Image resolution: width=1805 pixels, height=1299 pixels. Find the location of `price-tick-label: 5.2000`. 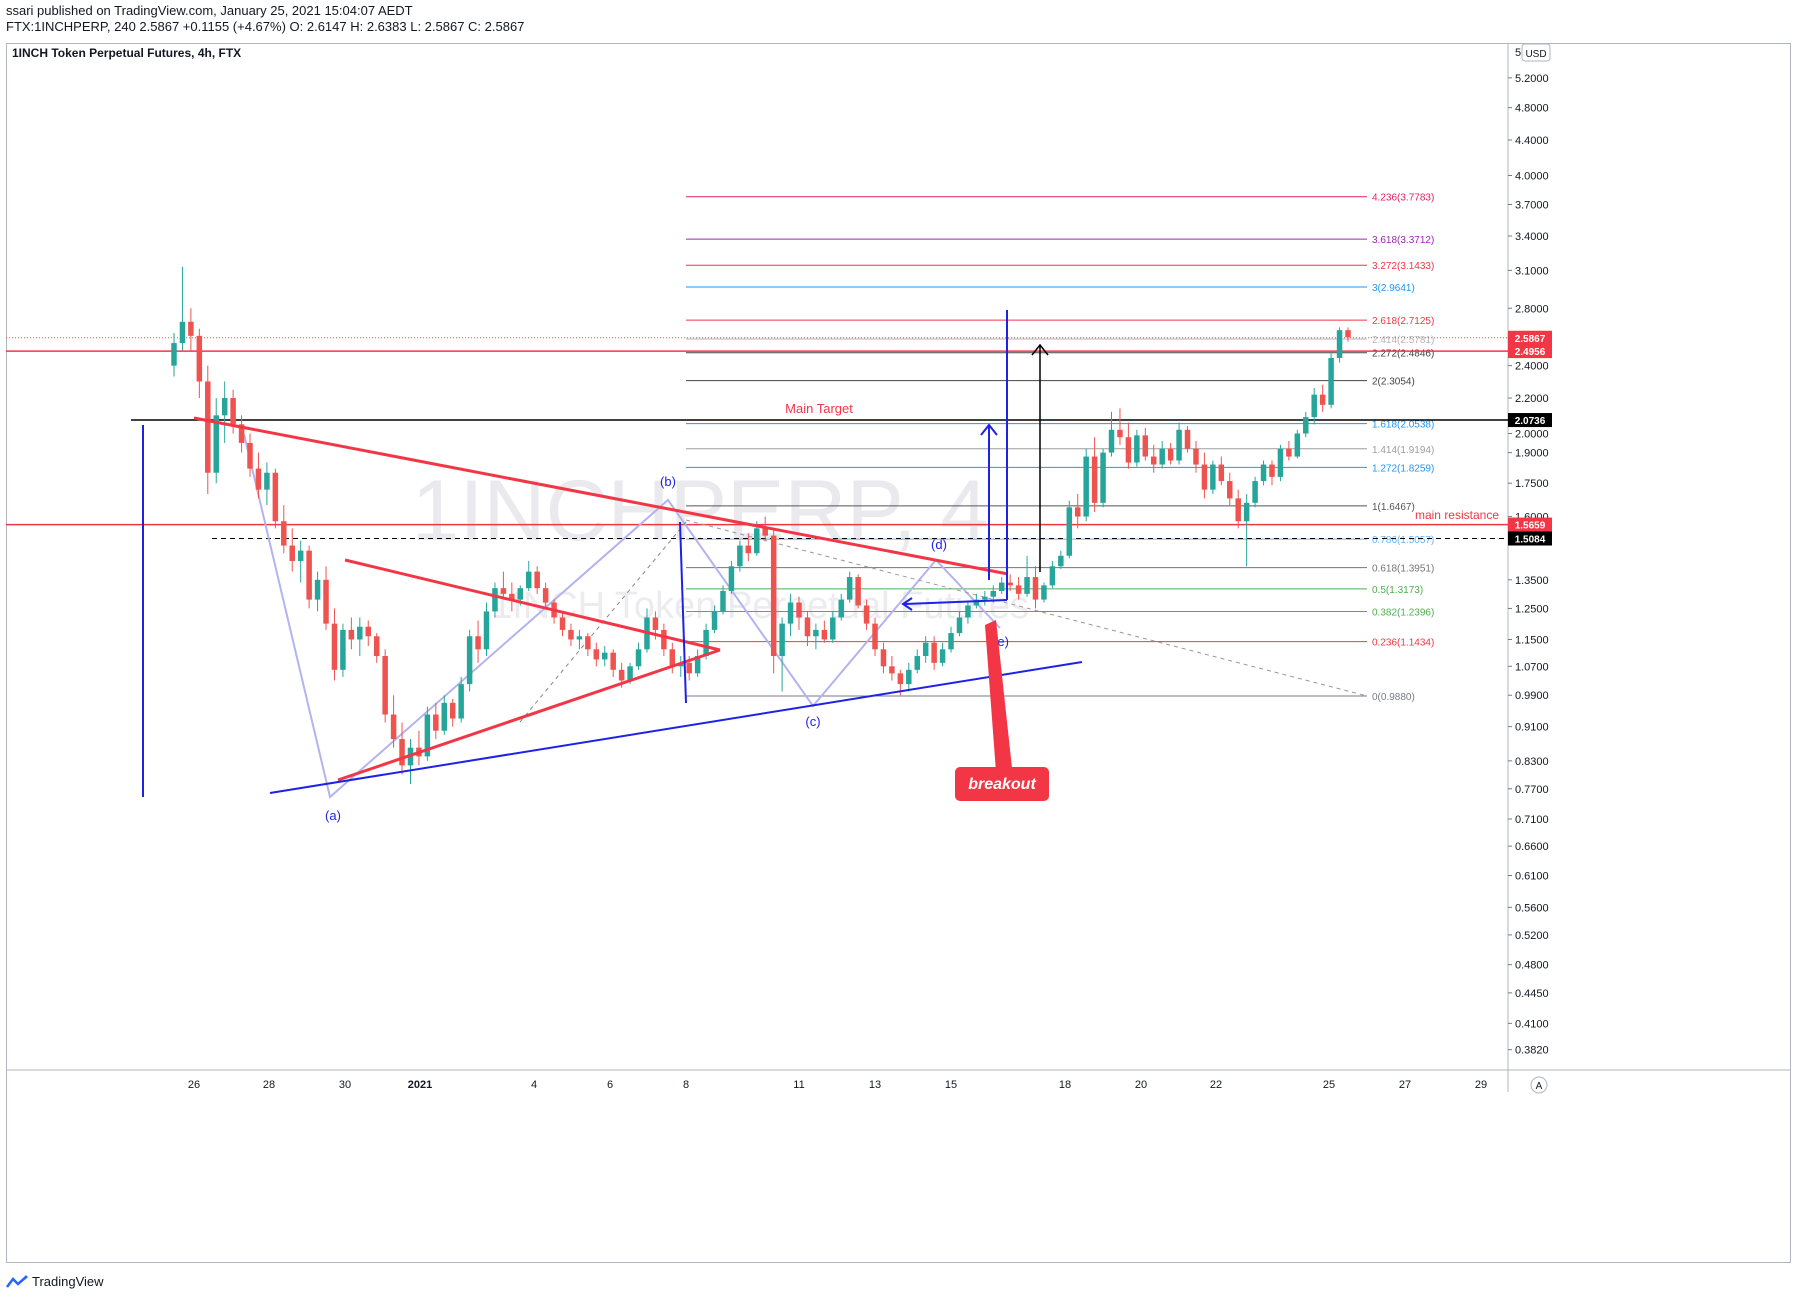

price-tick-label: 5.2000 is located at coordinates (1532, 79).